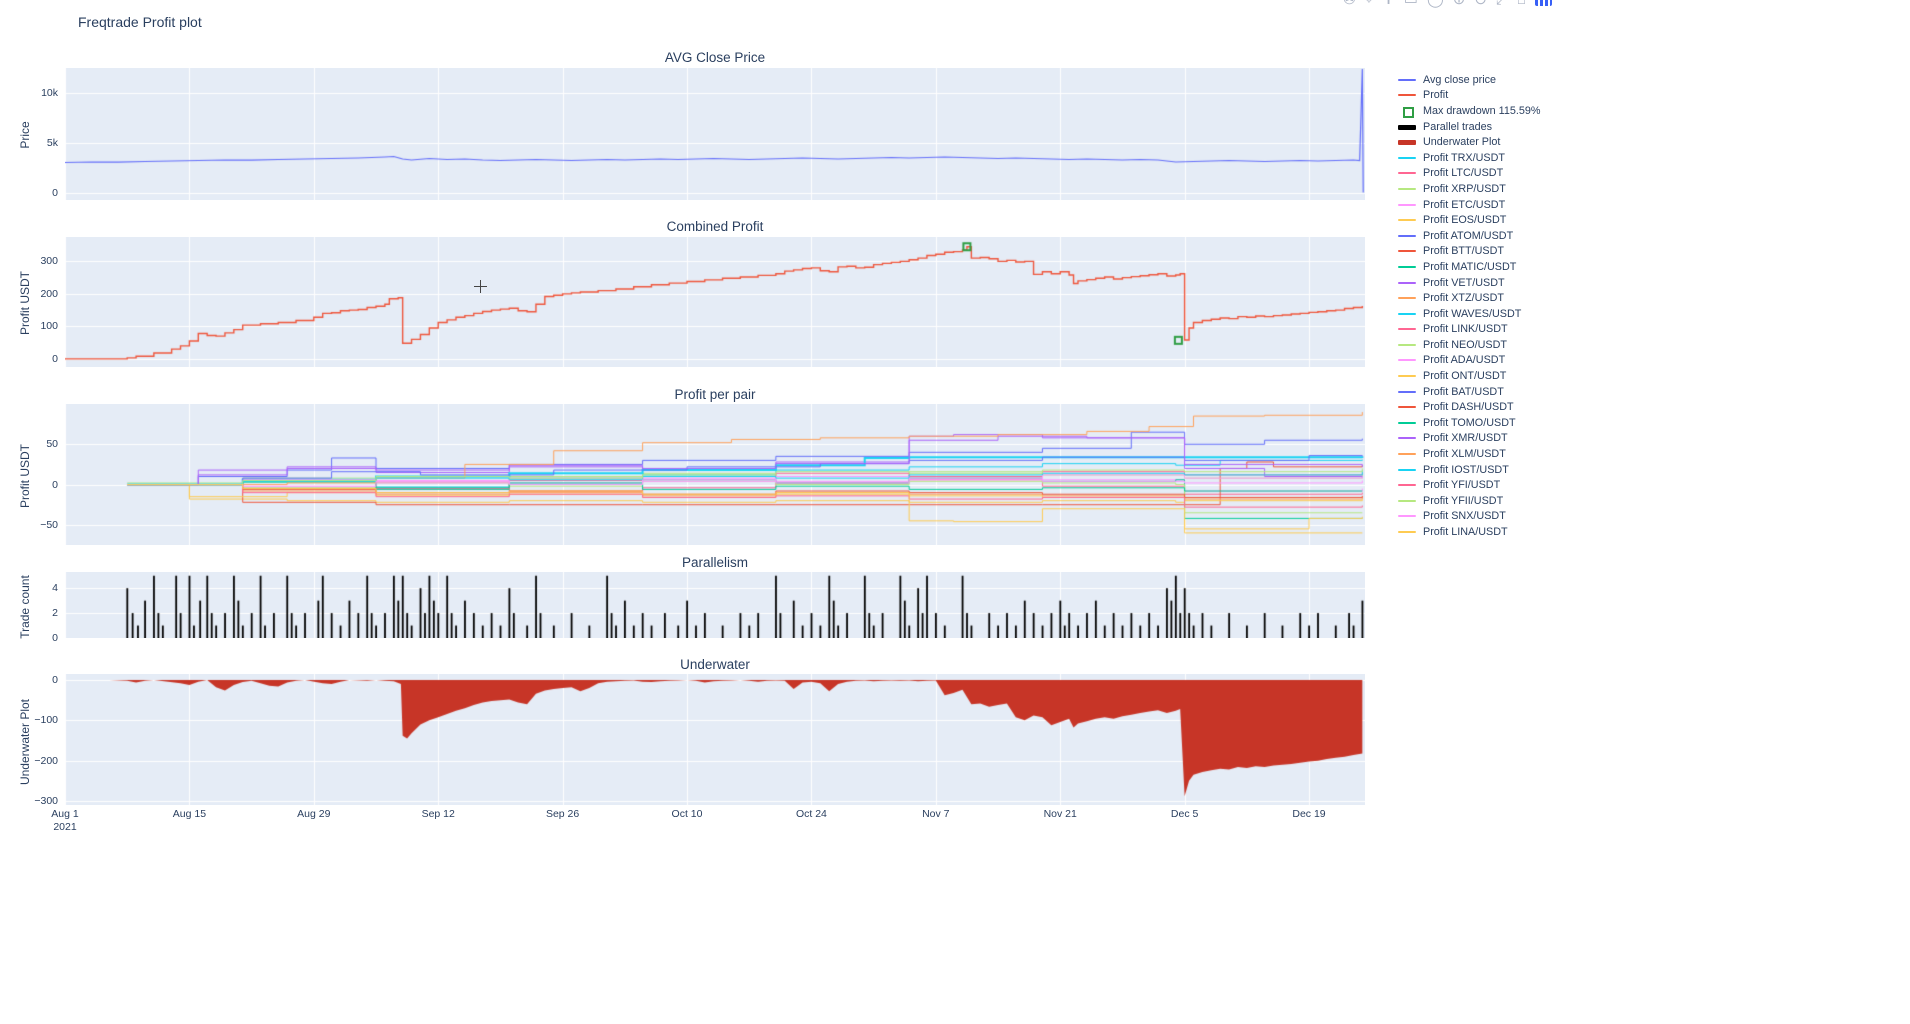 Image resolution: width=1910 pixels, height=1024 pixels. I want to click on legend-label: Profit ADA/USDT, so click(1464, 360).